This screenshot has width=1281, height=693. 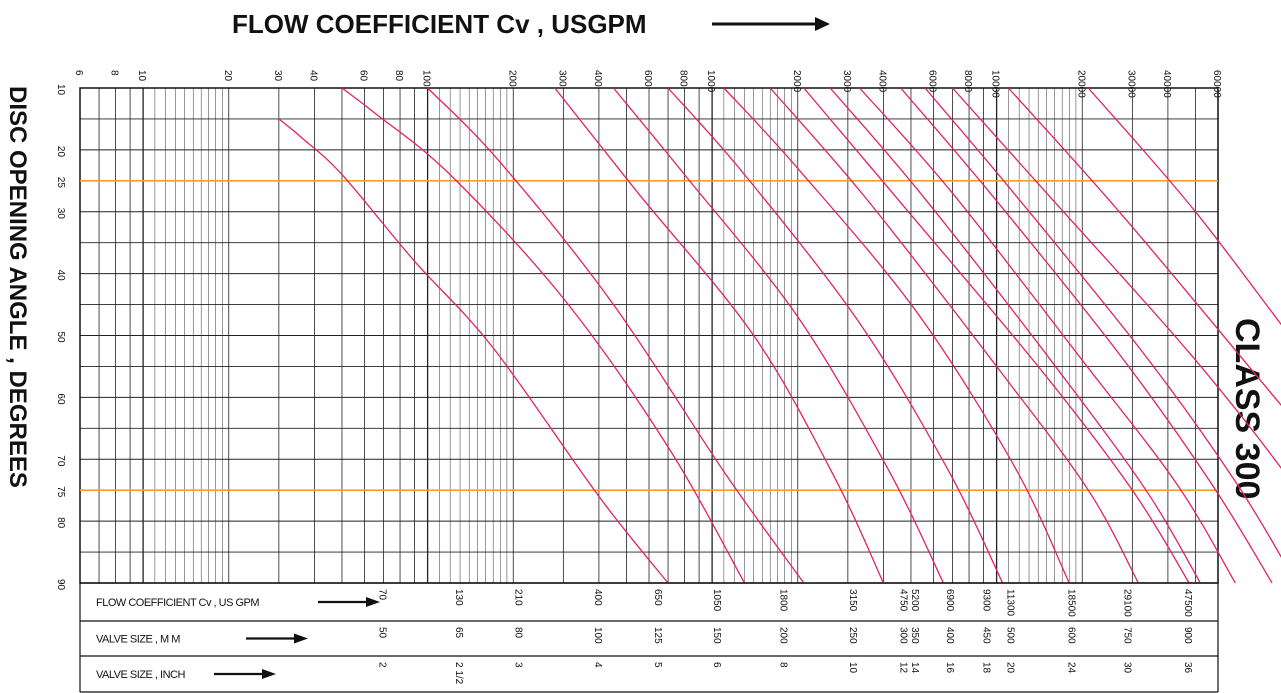 What do you see at coordinates (60, 492) in the screenshot?
I see `y-tick-label: 75` at bounding box center [60, 492].